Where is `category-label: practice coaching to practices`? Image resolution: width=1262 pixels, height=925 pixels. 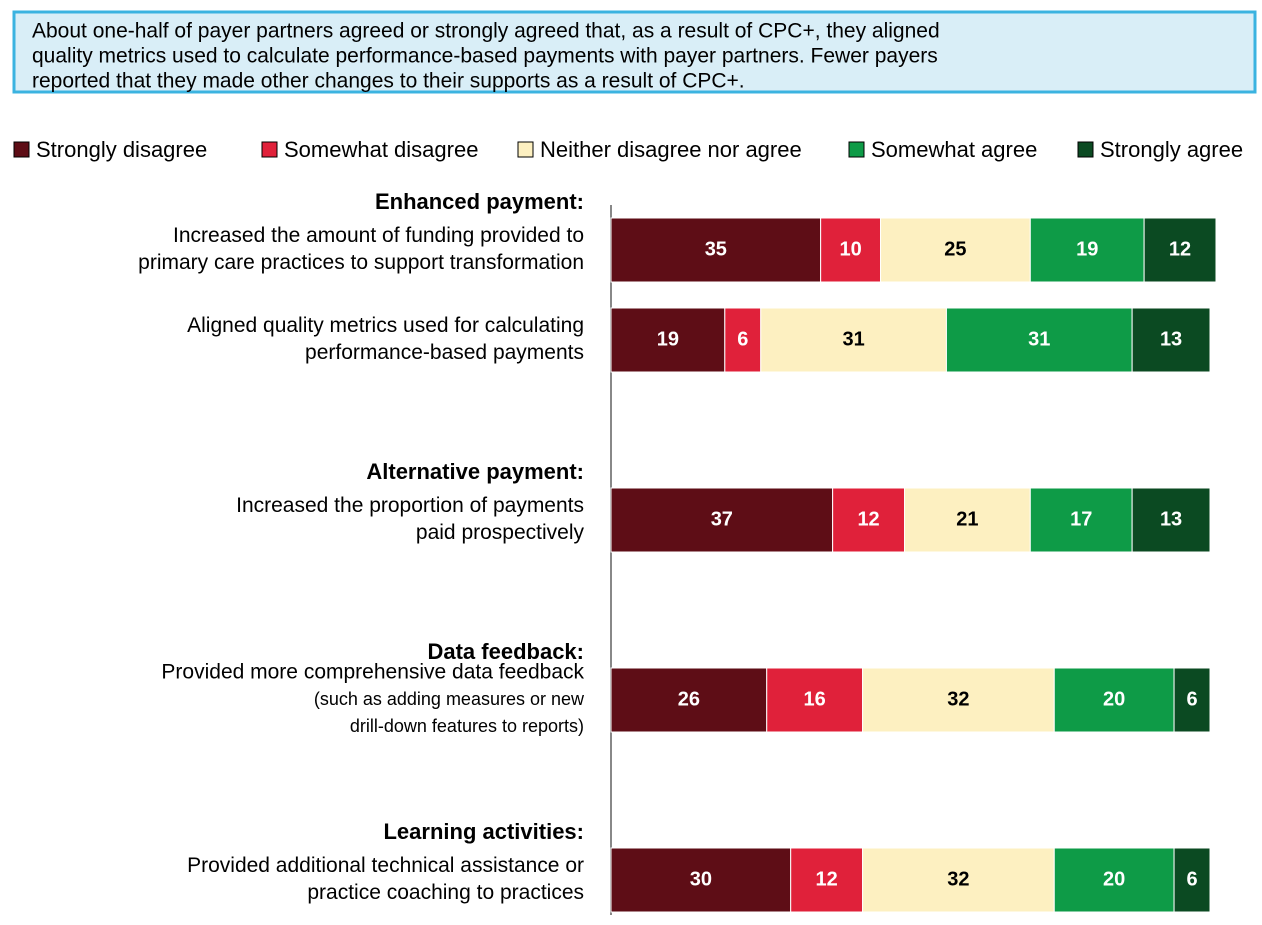 category-label: practice coaching to practices is located at coordinates (445, 892).